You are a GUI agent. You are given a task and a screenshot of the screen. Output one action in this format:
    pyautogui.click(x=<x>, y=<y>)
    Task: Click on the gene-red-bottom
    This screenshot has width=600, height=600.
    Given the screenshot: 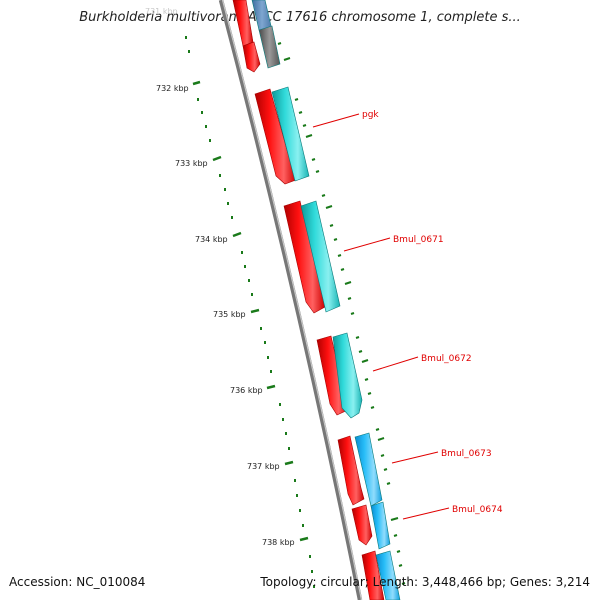 What is the action you would take?
    pyautogui.click(x=373, y=575)
    